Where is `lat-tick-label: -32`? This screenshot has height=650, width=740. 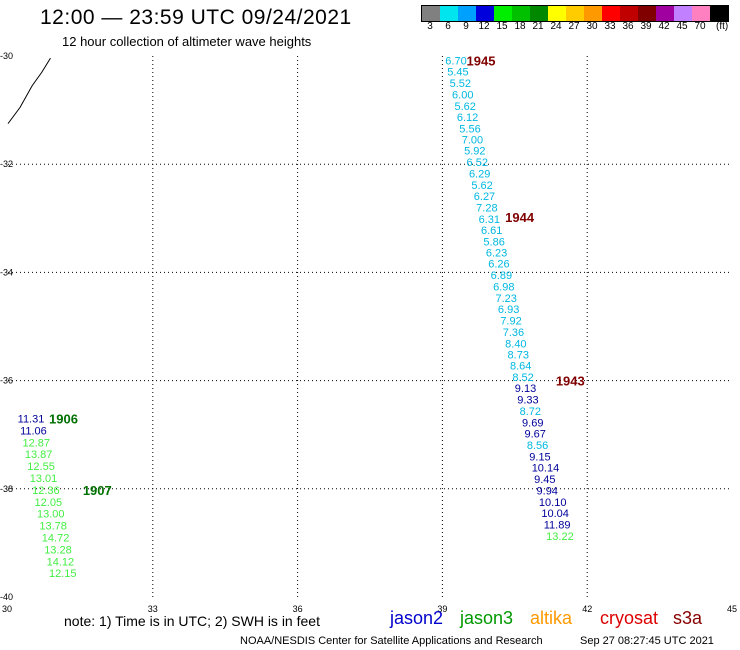
lat-tick-label: -32 is located at coordinates (6, 164).